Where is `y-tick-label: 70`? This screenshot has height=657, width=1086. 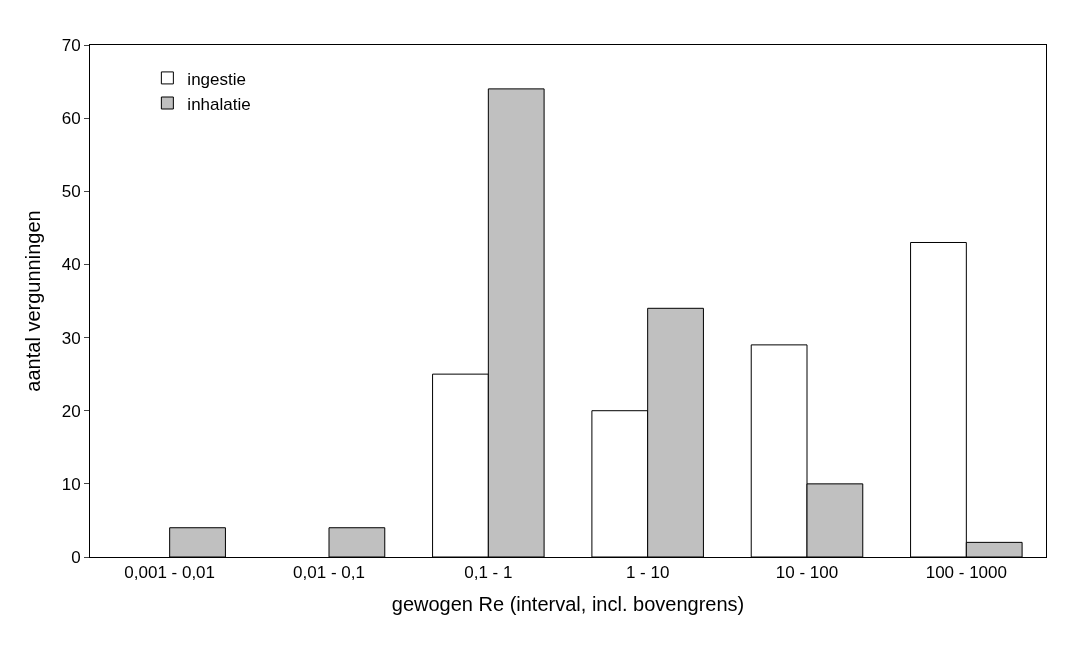 y-tick-label: 70 is located at coordinates (71, 45).